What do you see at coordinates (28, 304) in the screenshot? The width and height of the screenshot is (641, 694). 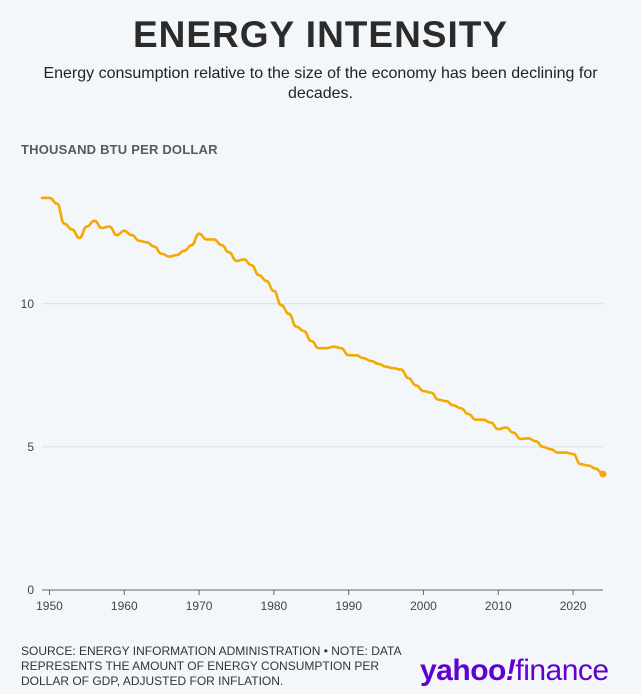 I see `y-tick-label: 10` at bounding box center [28, 304].